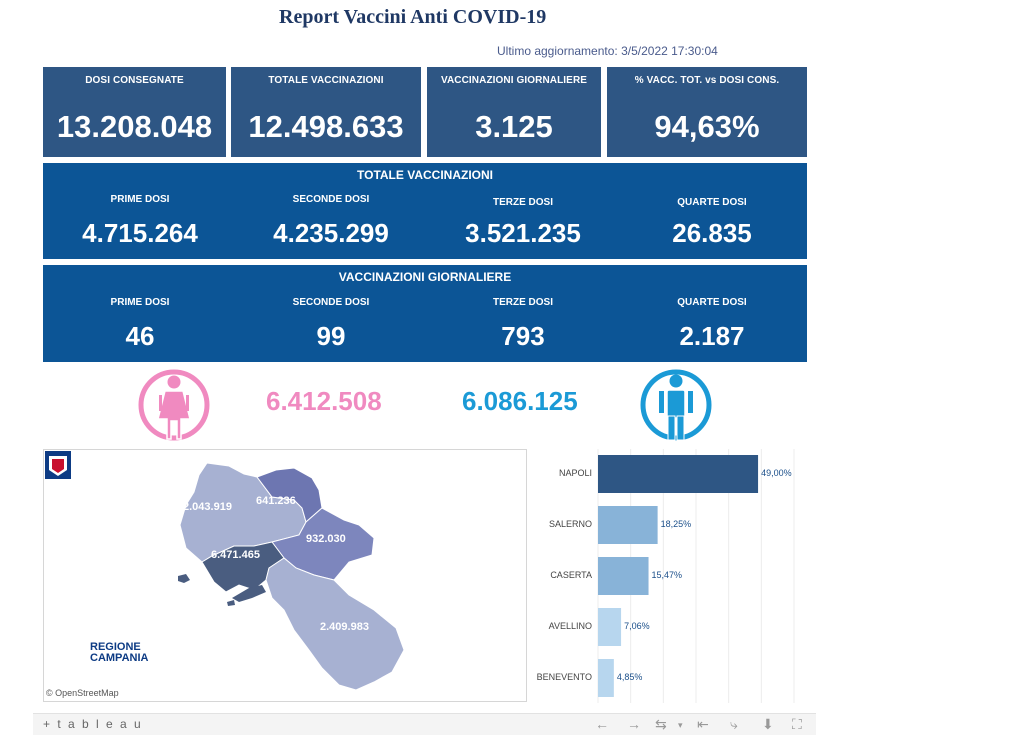 Image resolution: width=1029 pixels, height=746 pixels. What do you see at coordinates (661, 724) in the screenshot?
I see `revert-icon: ⇆` at bounding box center [661, 724].